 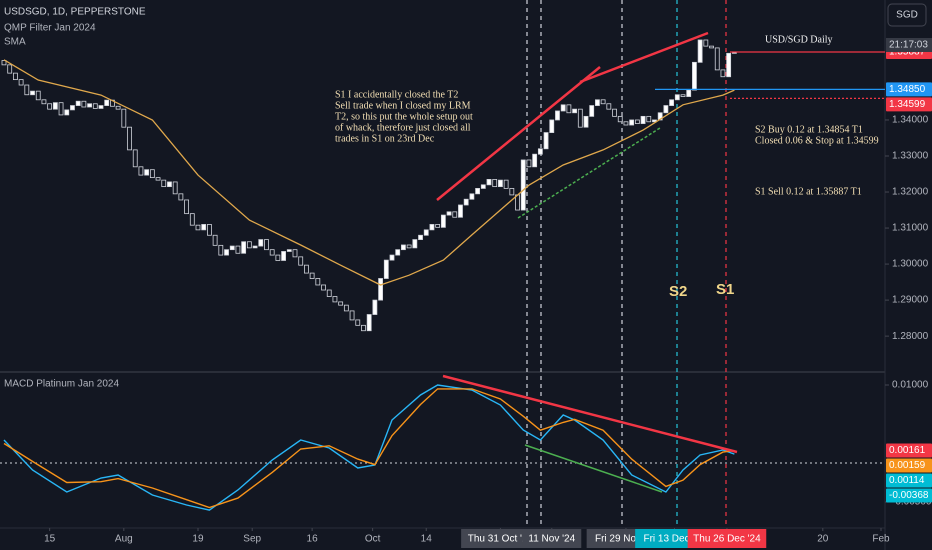 I want to click on annotation: S1 I accidentally closed the T2, so click(x=396, y=94).